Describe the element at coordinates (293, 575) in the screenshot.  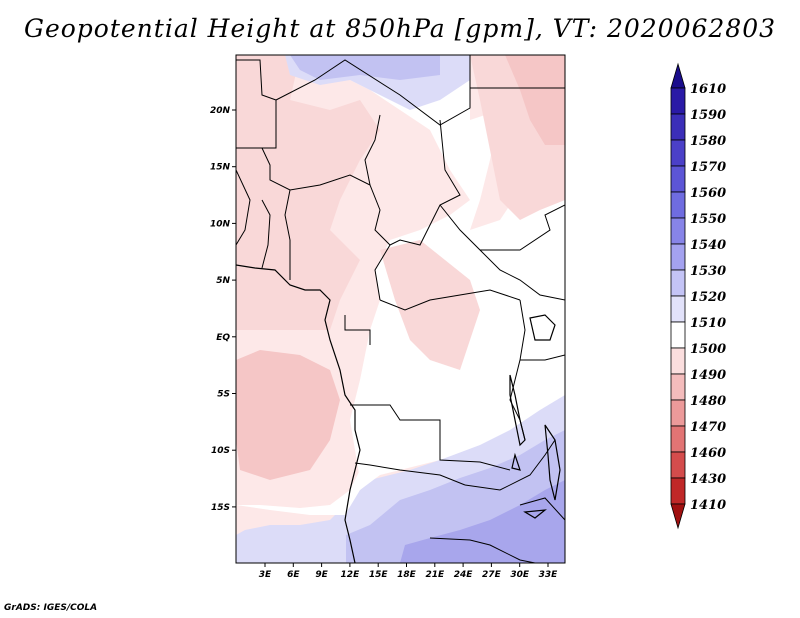
I see `lon-label: 6E` at that location.